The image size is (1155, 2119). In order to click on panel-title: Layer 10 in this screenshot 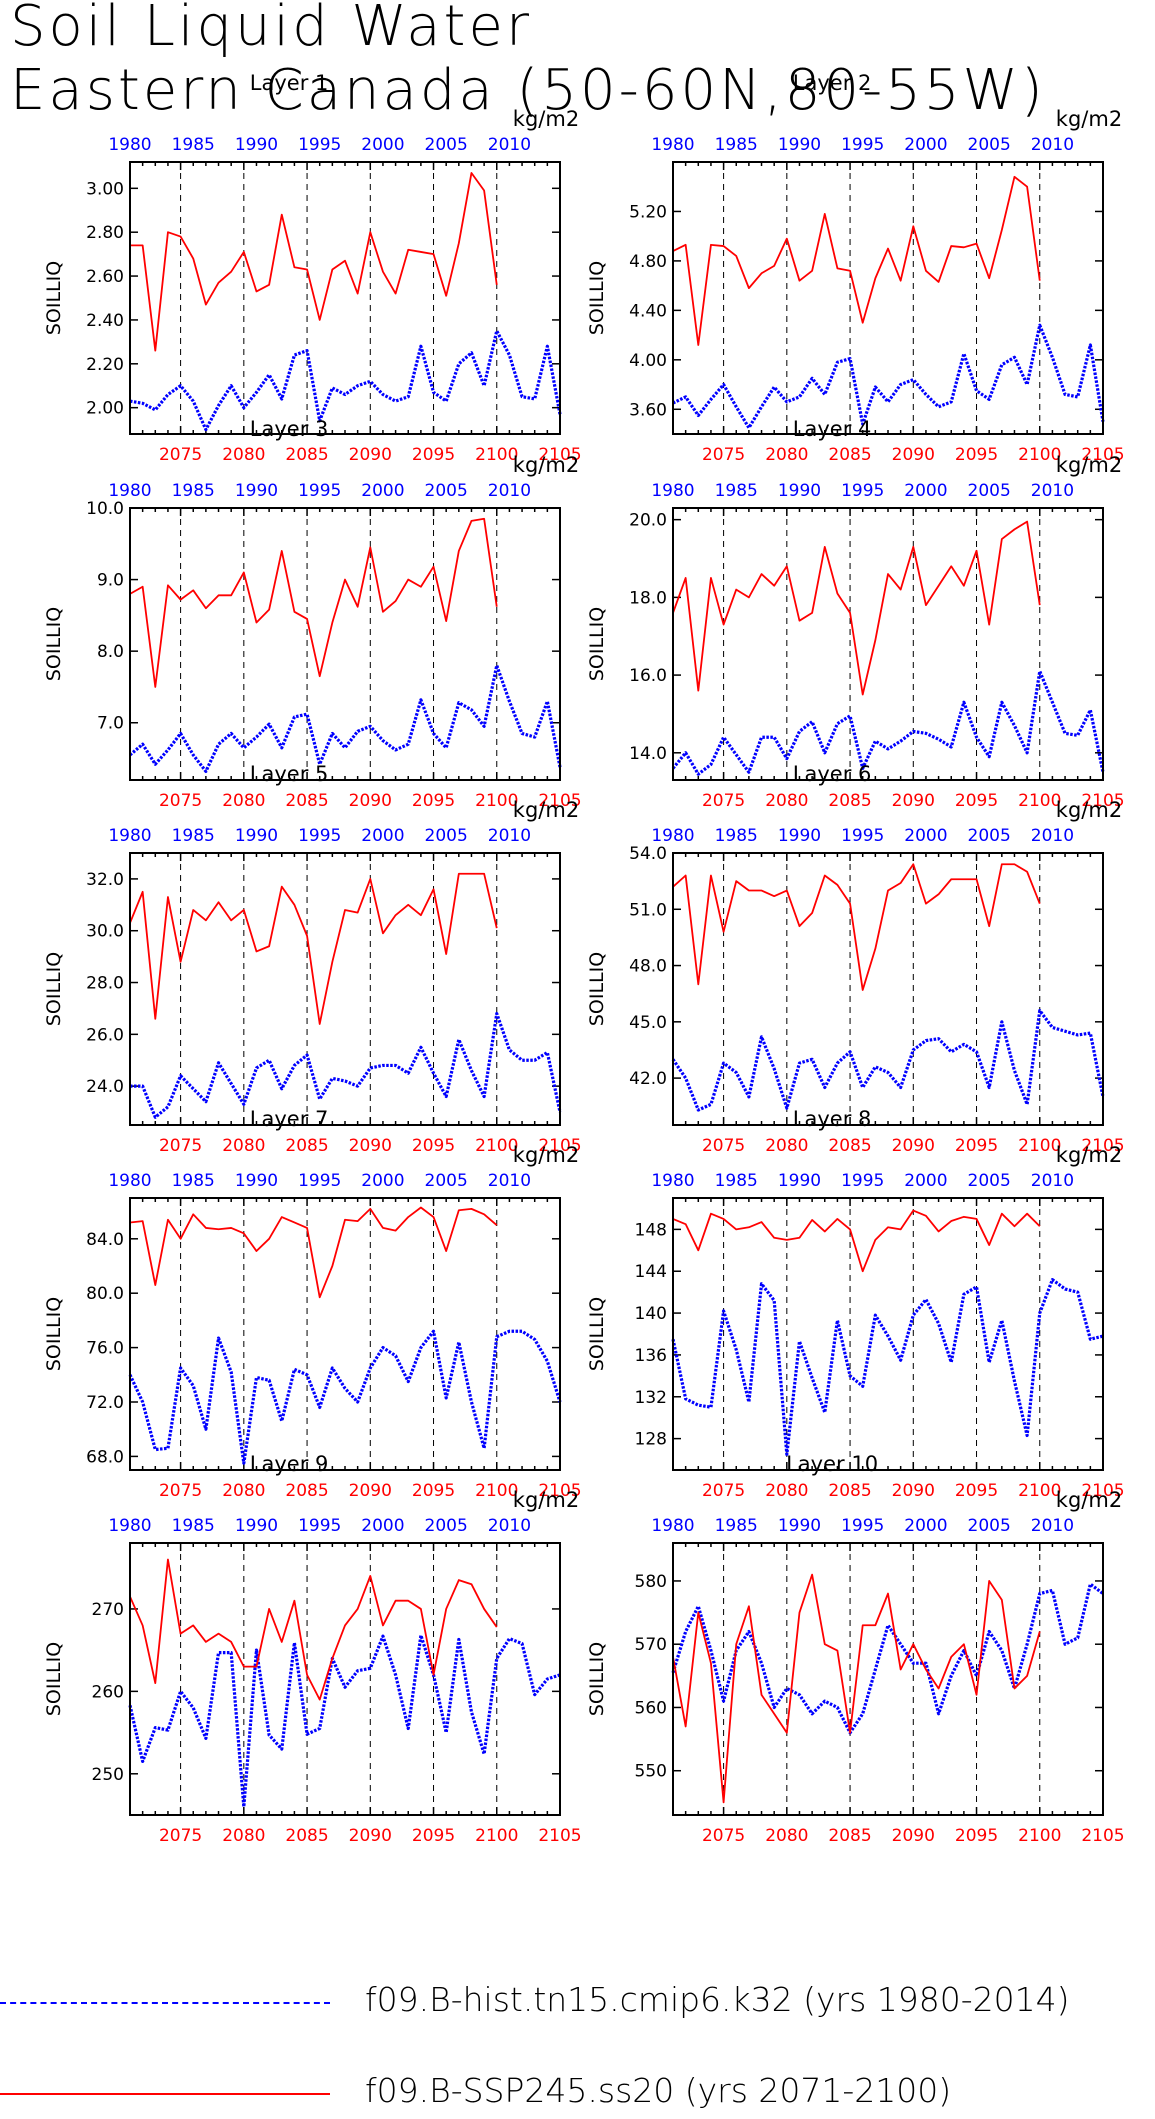, I will do `click(832, 1464)`.